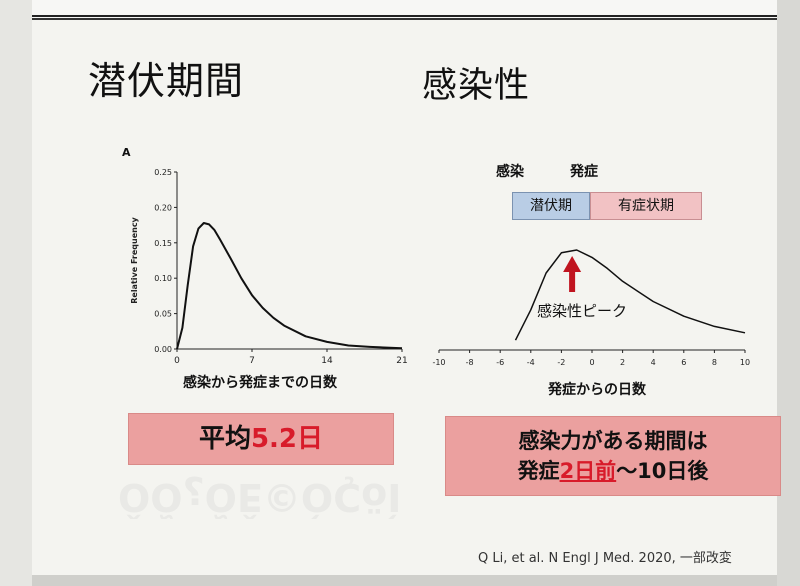 This screenshot has height=586, width=800. Describe the element at coordinates (500, 362) in the screenshot. I see `x-tick-label: -6` at that location.